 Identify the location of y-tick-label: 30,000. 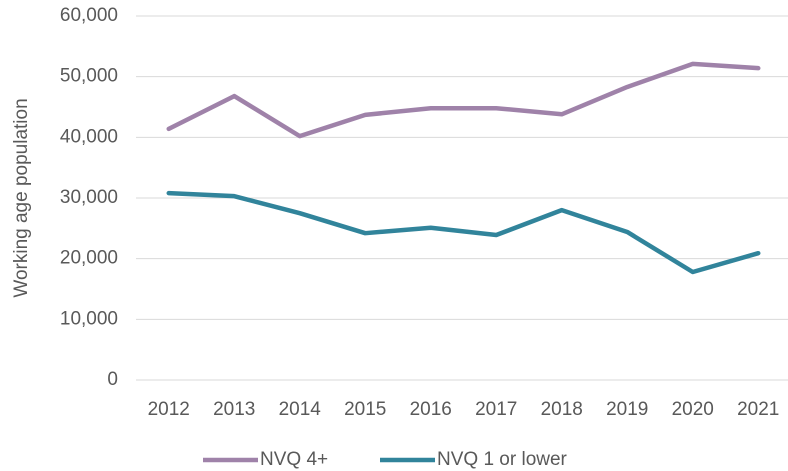
(89, 197).